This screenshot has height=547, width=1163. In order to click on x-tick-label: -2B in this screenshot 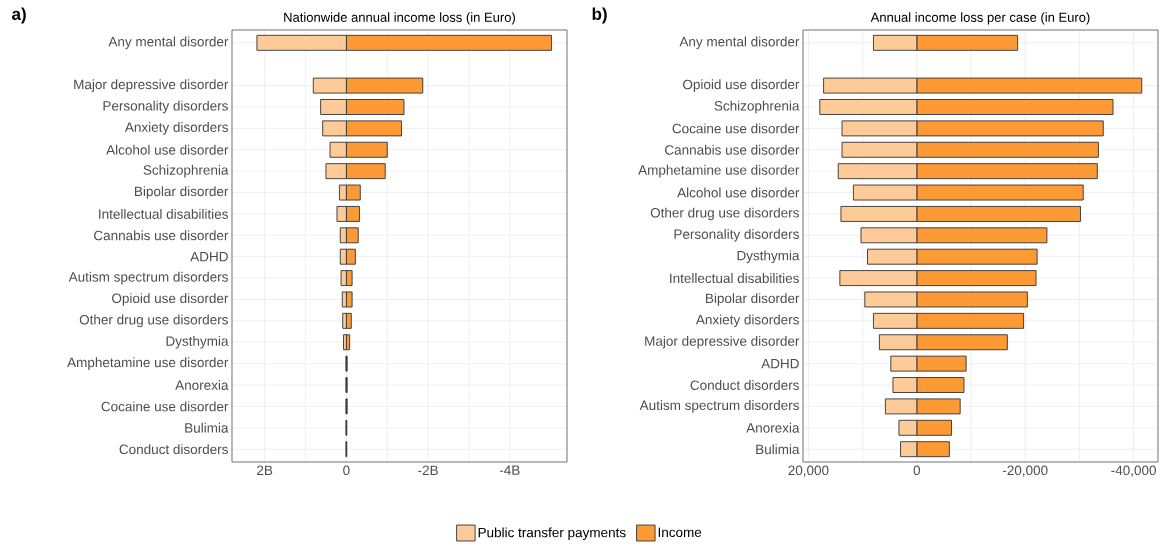, I will do `click(428, 470)`.